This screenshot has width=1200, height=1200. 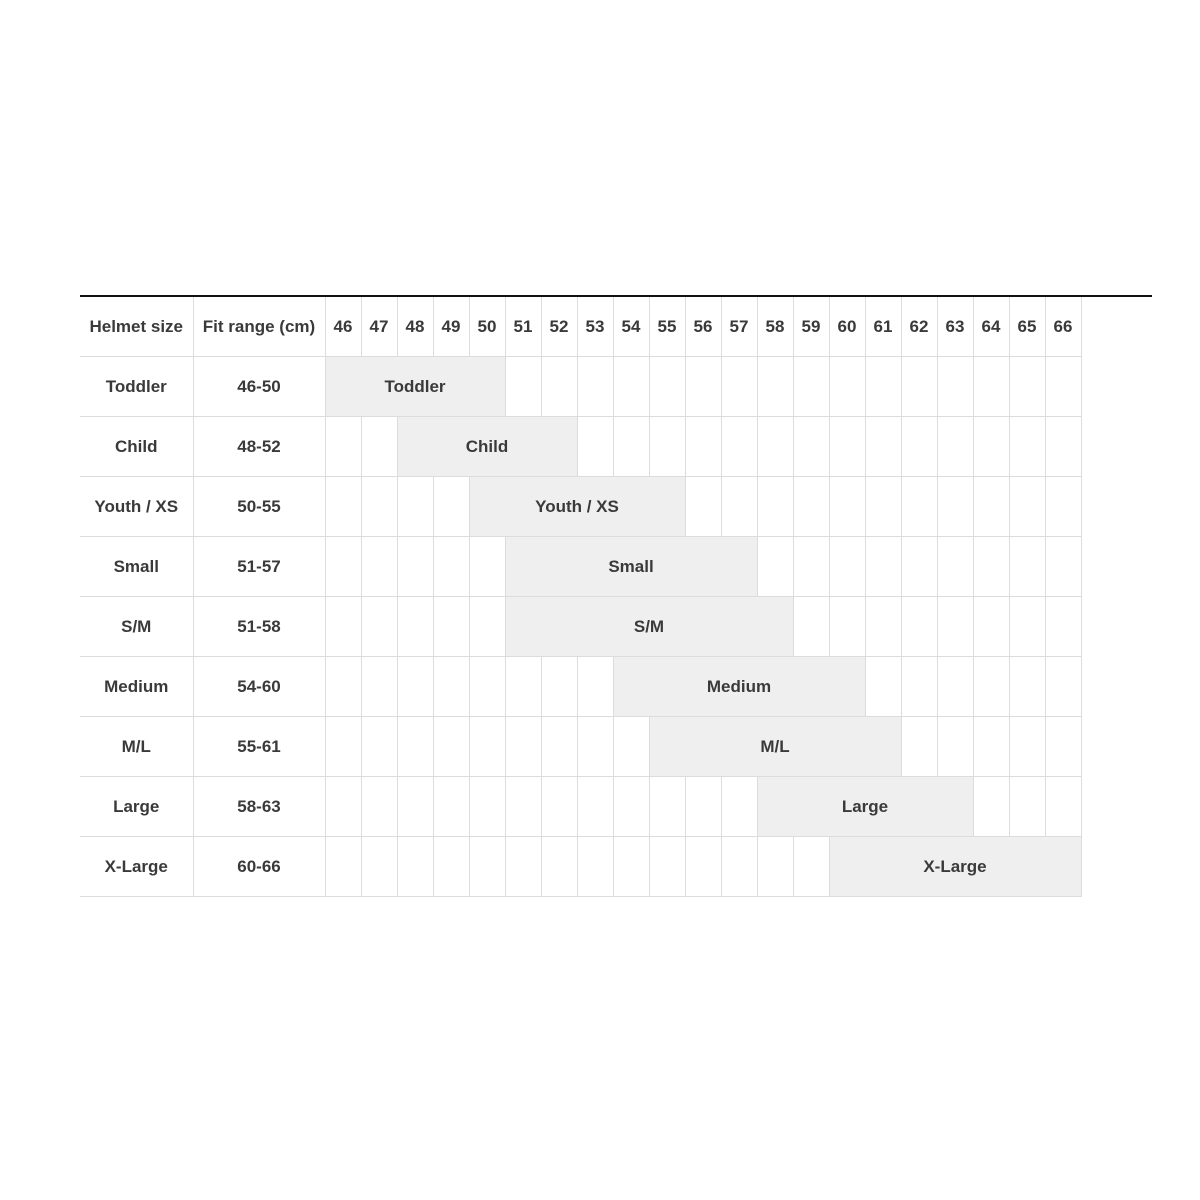 What do you see at coordinates (667, 327) in the screenshot?
I see `header-cell: 55` at bounding box center [667, 327].